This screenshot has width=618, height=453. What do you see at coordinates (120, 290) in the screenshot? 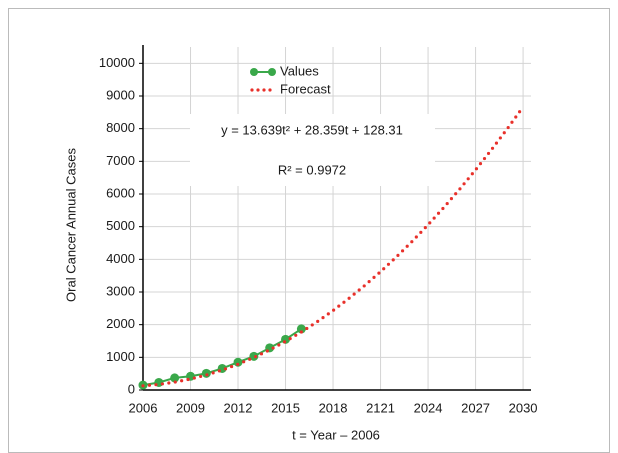
I see `y-tick-label: 3000` at bounding box center [120, 290].